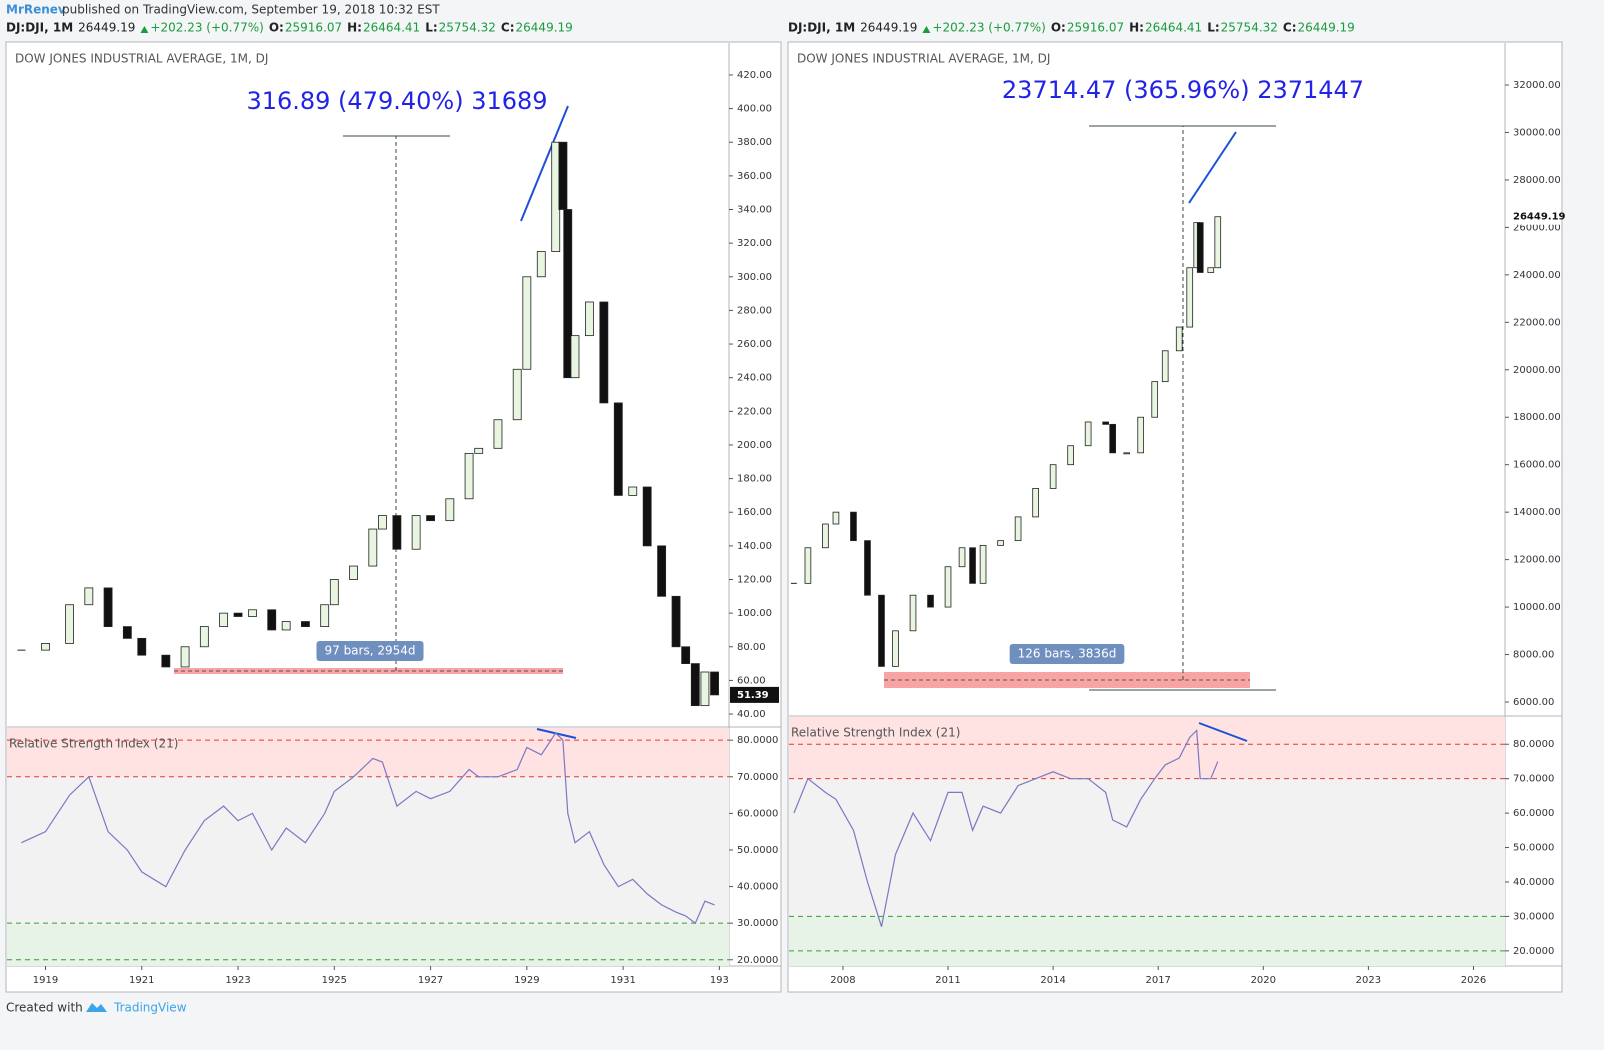  Describe the element at coordinates (754, 344) in the screenshot. I see `y-tick-label: 260.00` at that location.